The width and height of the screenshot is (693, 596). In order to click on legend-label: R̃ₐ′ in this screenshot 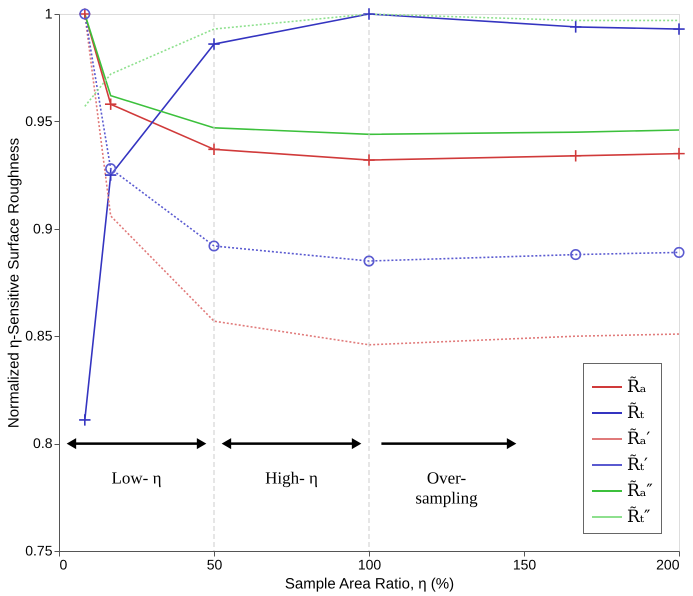, I will do `click(638, 438)`.